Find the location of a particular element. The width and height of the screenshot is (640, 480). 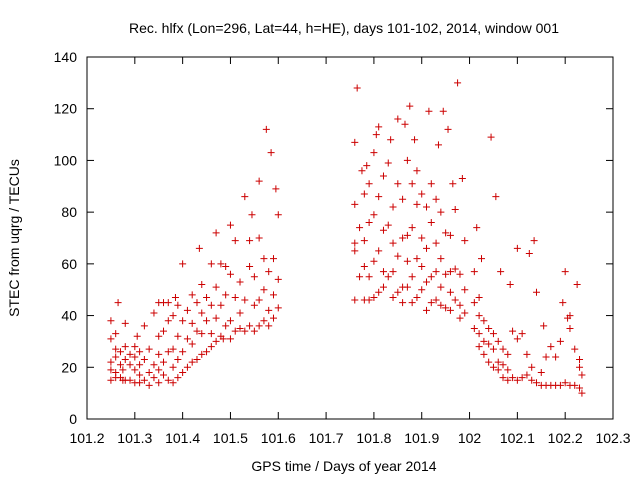

x-tick-label: 101.2 is located at coordinates (86, 438).